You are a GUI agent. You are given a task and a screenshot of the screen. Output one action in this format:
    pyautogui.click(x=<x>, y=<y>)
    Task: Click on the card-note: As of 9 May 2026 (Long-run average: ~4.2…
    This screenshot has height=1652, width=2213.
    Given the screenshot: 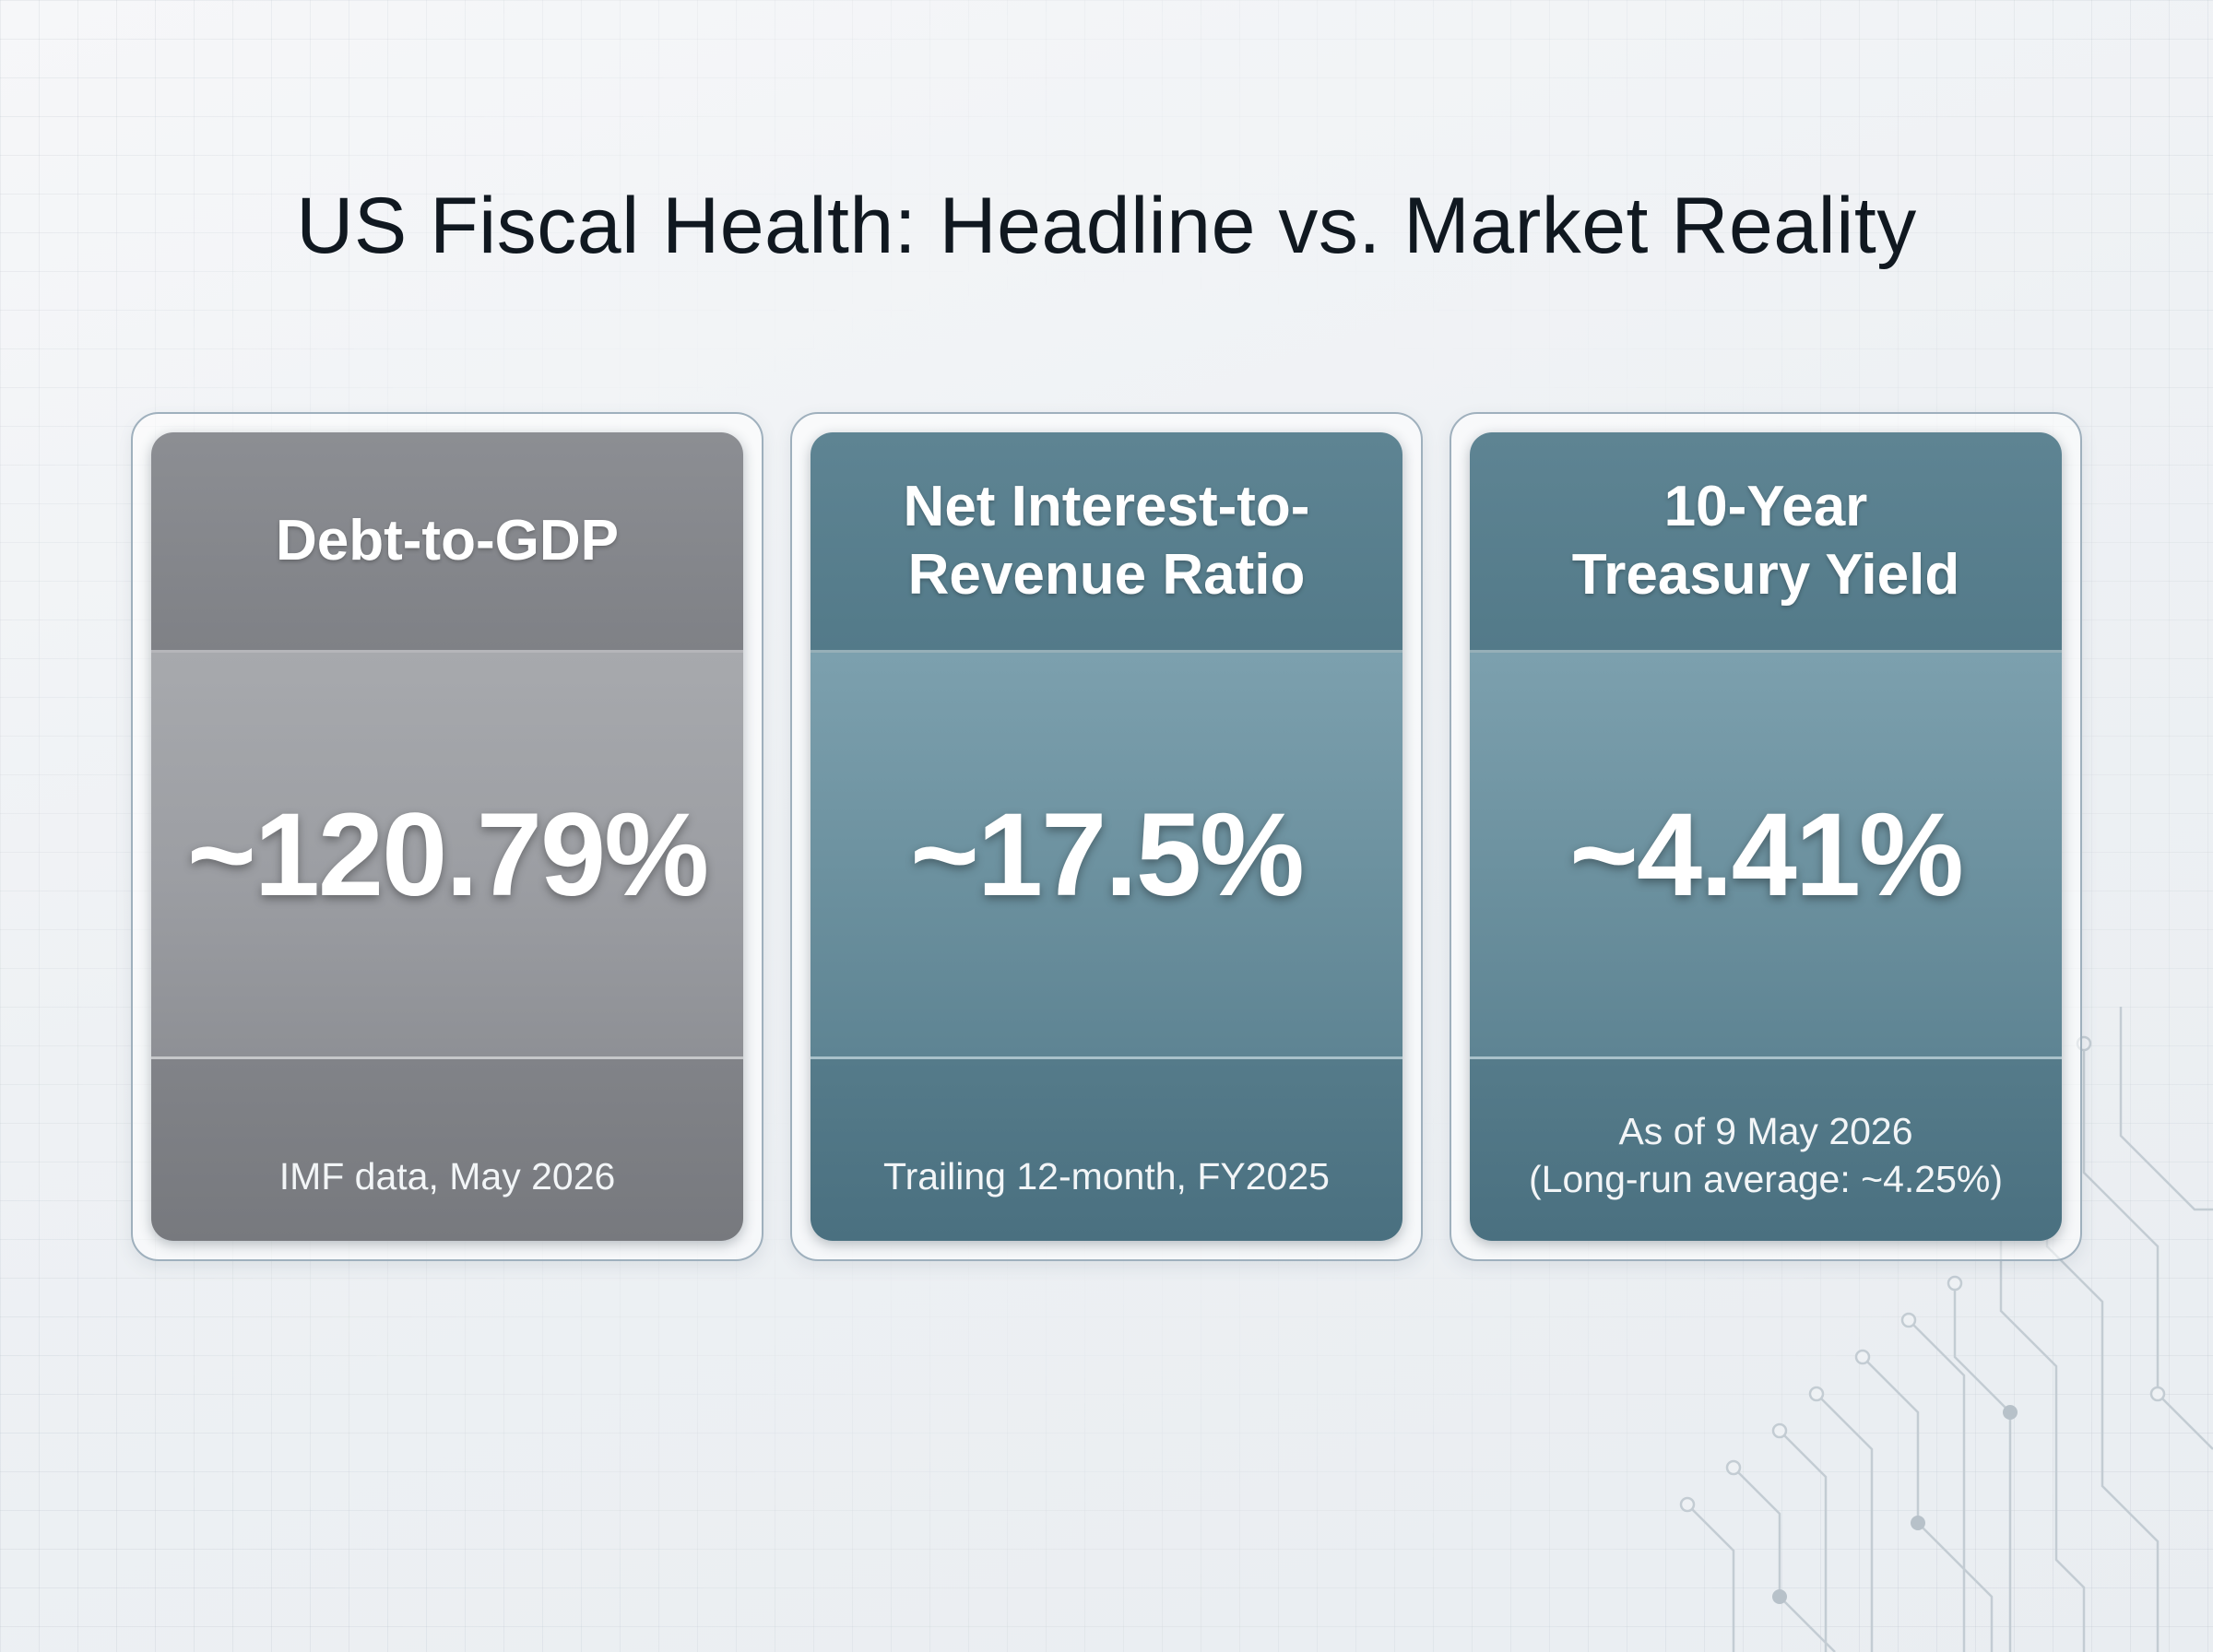 What is the action you would take?
    pyautogui.click(x=1766, y=1154)
    